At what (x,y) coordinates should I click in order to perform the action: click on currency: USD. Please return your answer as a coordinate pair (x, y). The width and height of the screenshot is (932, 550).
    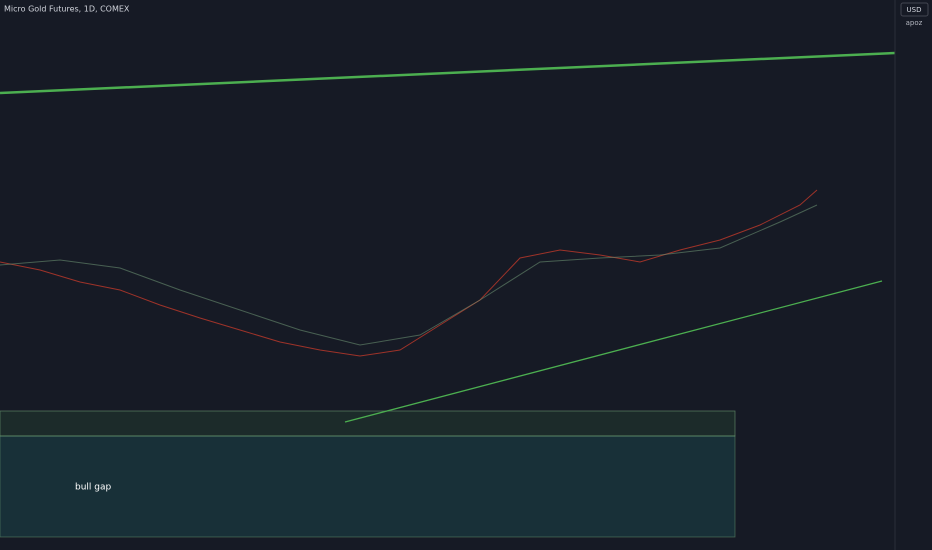
    Looking at the image, I should click on (914, 10).